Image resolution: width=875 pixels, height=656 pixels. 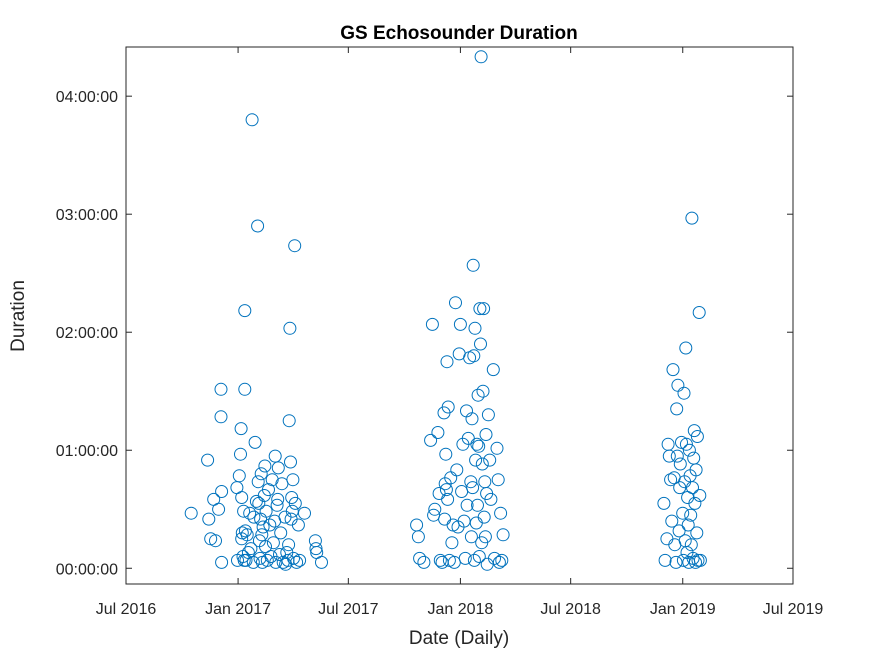 I want to click on x-tick-label: Jul 2016, so click(x=126, y=609).